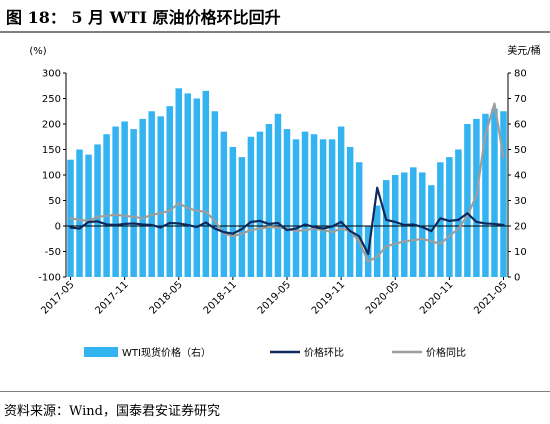  Describe the element at coordinates (520, 125) in the screenshot. I see `right-tick-label: 60` at that location.